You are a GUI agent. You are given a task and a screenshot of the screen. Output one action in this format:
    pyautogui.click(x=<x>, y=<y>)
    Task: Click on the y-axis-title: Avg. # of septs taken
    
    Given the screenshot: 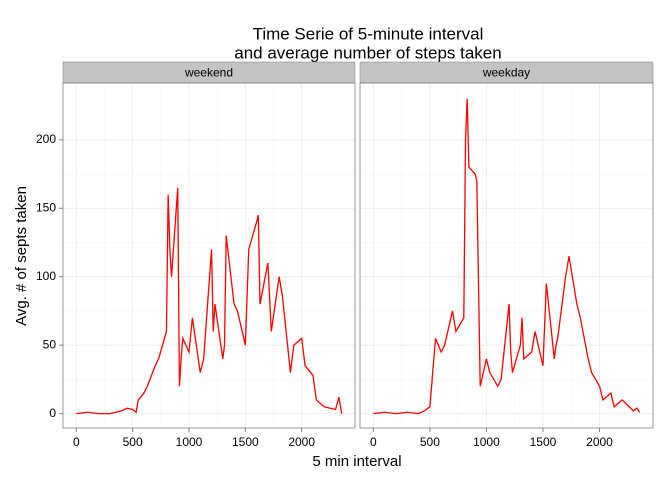 What is the action you would take?
    pyautogui.click(x=21, y=256)
    